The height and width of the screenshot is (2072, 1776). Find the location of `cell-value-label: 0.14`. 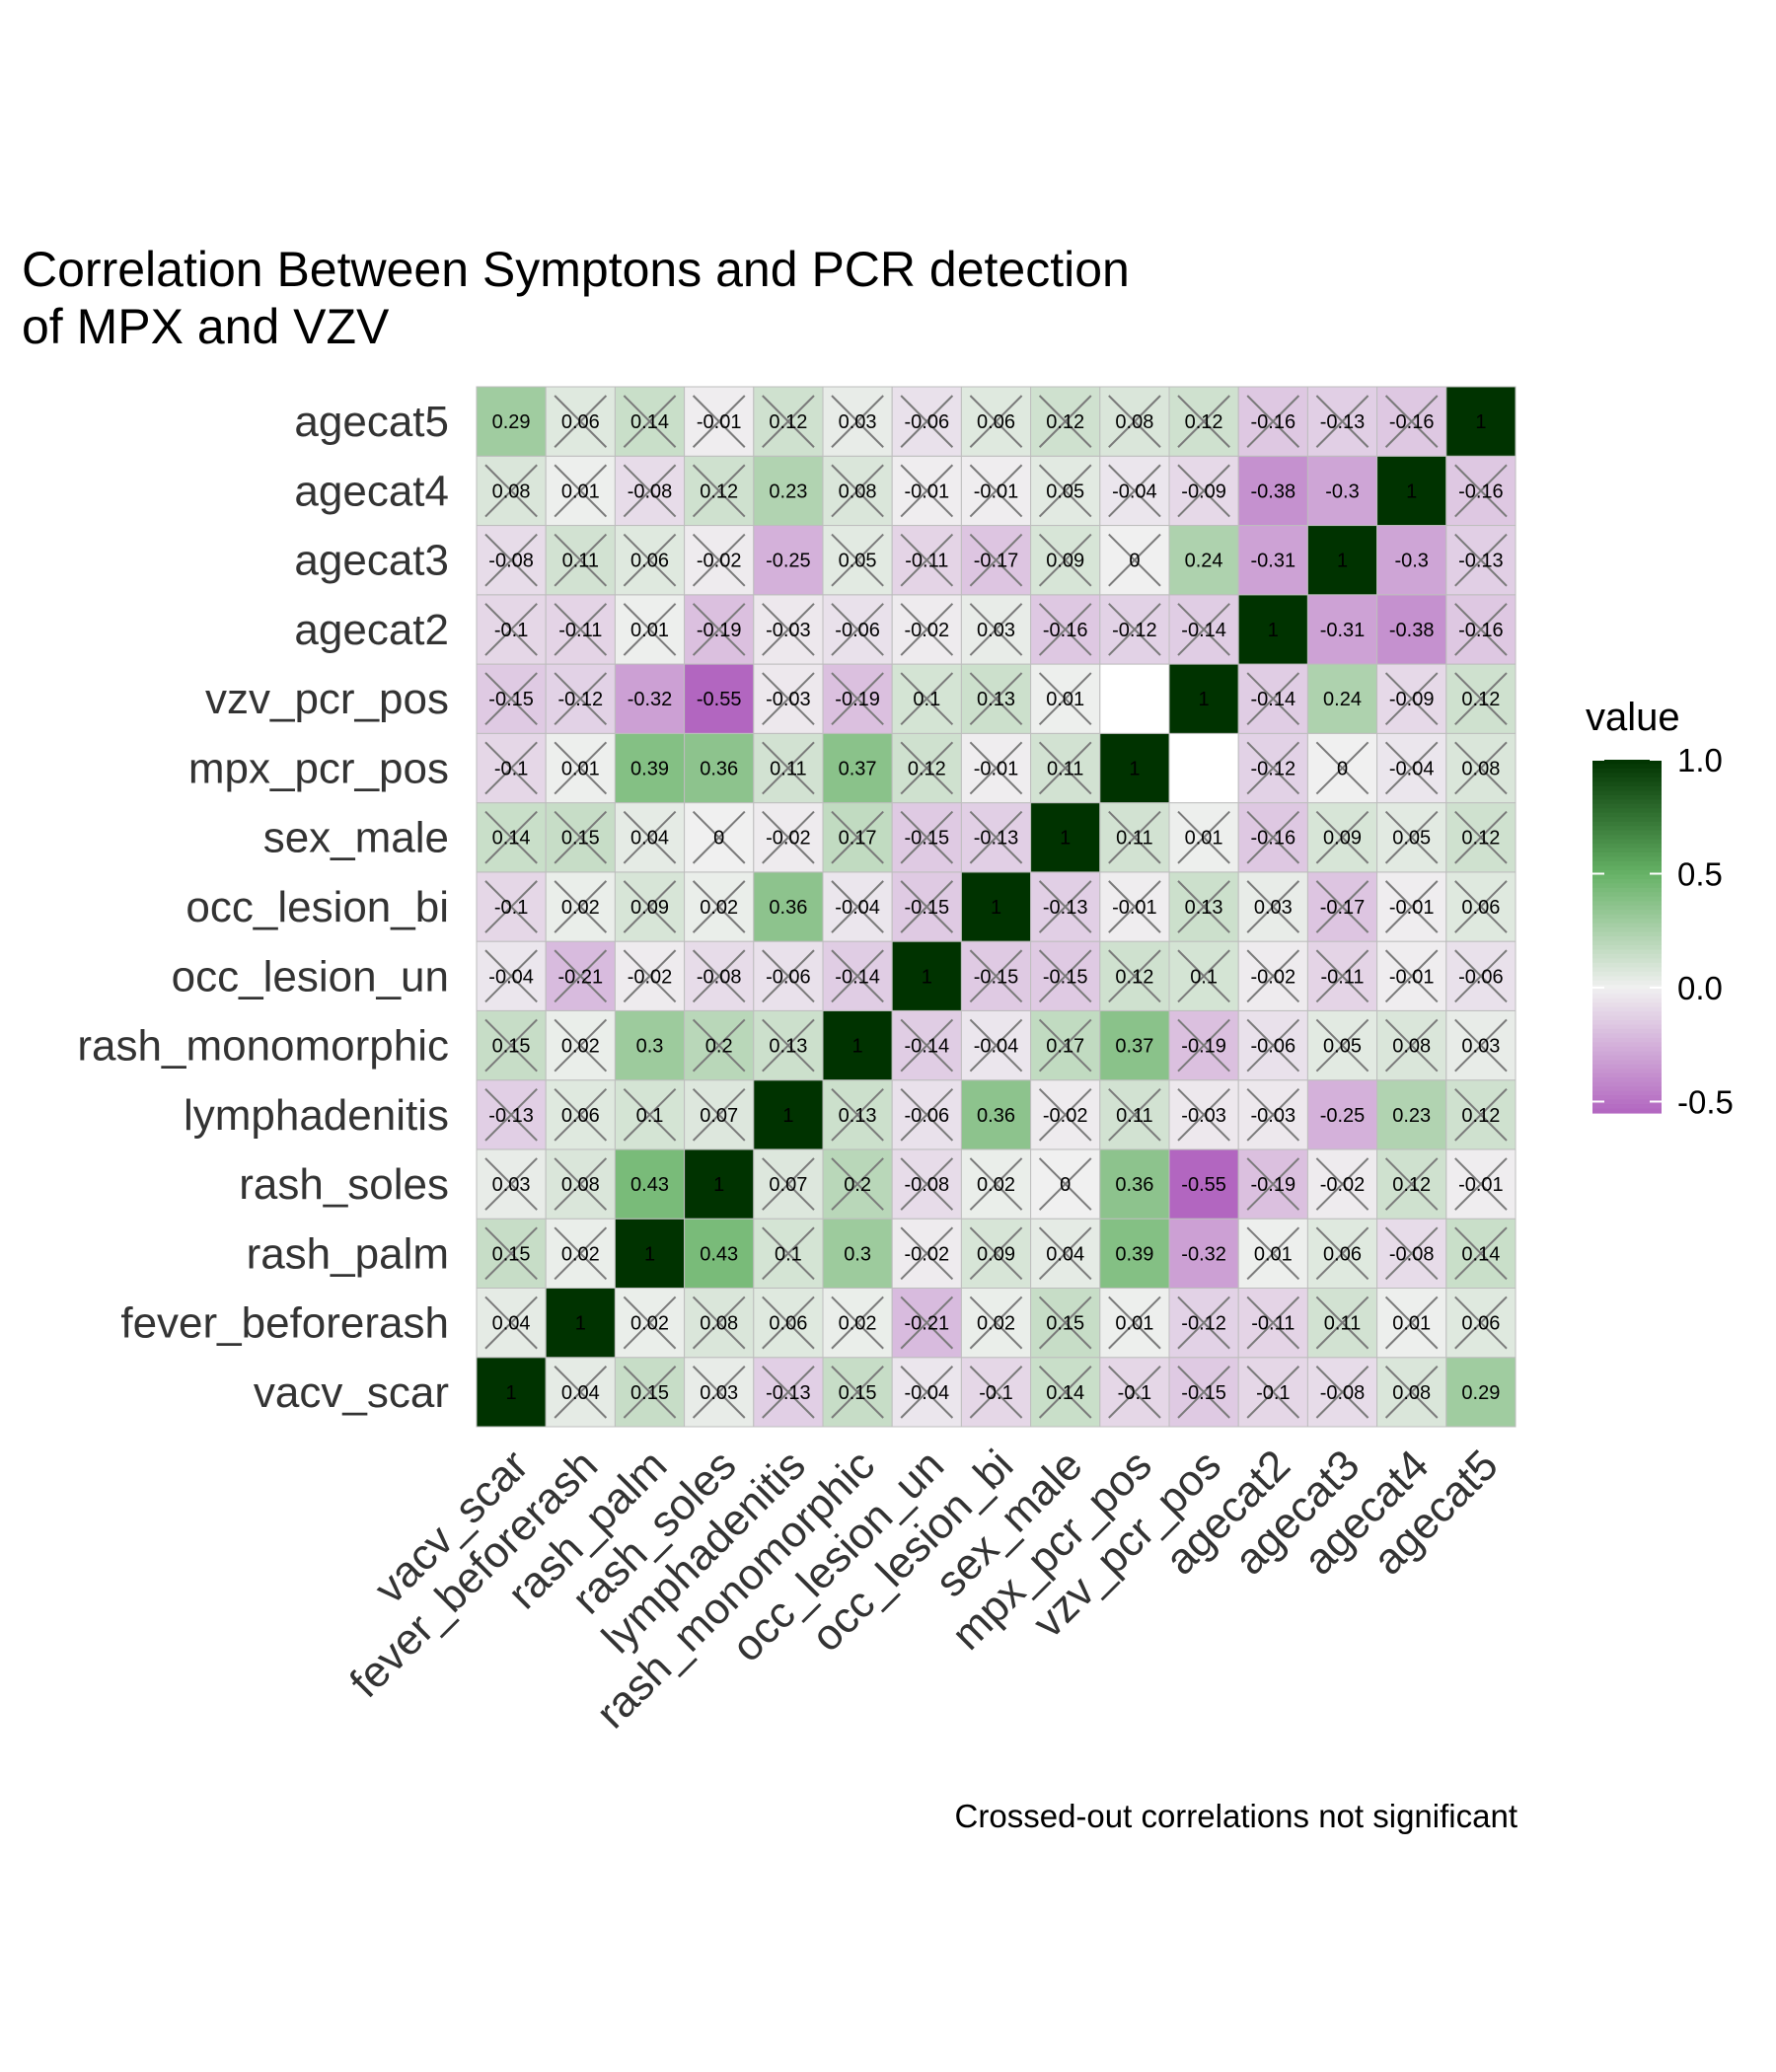

cell-value-label: 0.14 is located at coordinates (1481, 1254).